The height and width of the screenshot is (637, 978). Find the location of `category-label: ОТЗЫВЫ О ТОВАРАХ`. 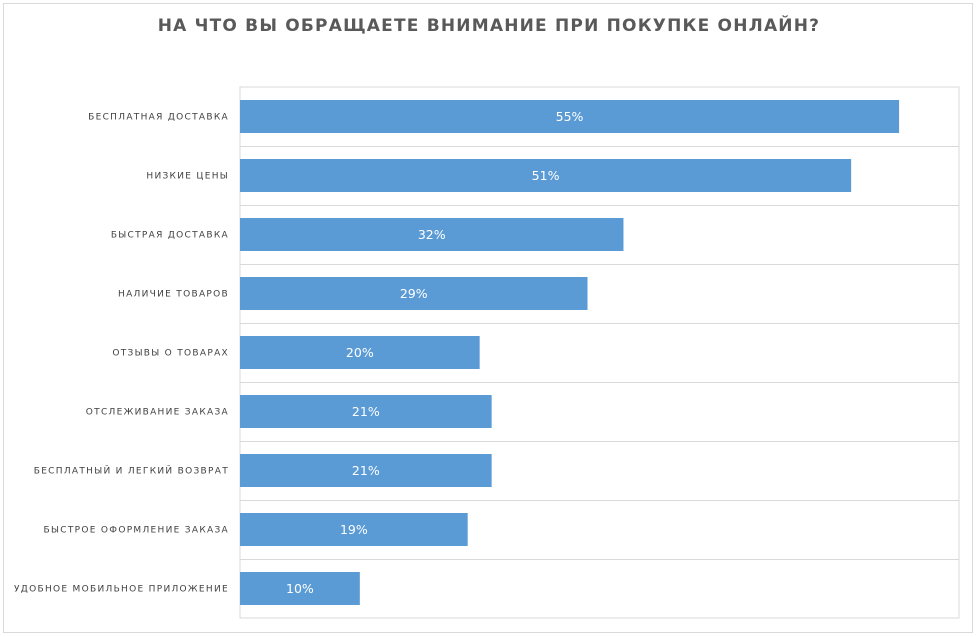

category-label: ОТЗЫВЫ О ТОВАРАХ is located at coordinates (170, 354).